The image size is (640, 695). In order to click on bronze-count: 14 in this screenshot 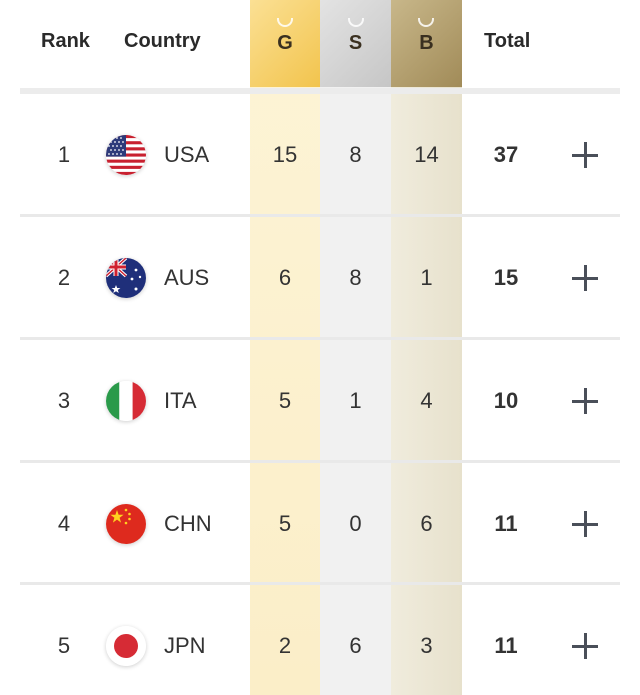, I will do `click(426, 154)`.